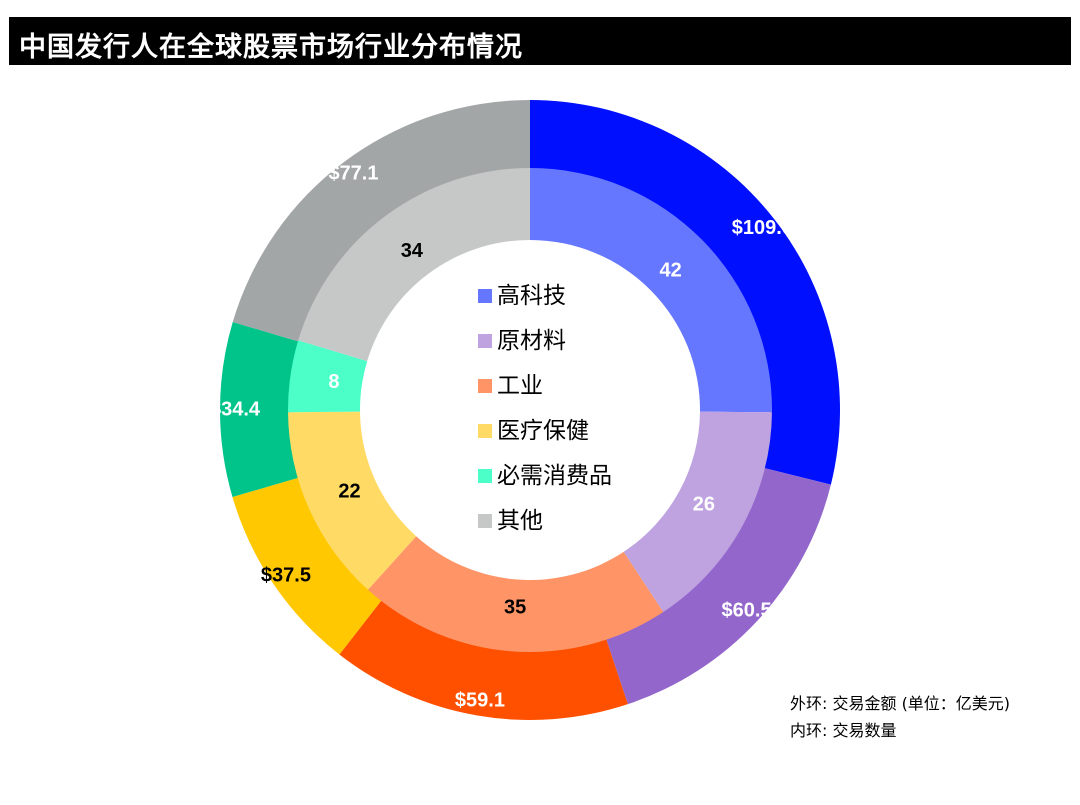  What do you see at coordinates (704, 505) in the screenshot?
I see `inner-ring-label-1: 26` at bounding box center [704, 505].